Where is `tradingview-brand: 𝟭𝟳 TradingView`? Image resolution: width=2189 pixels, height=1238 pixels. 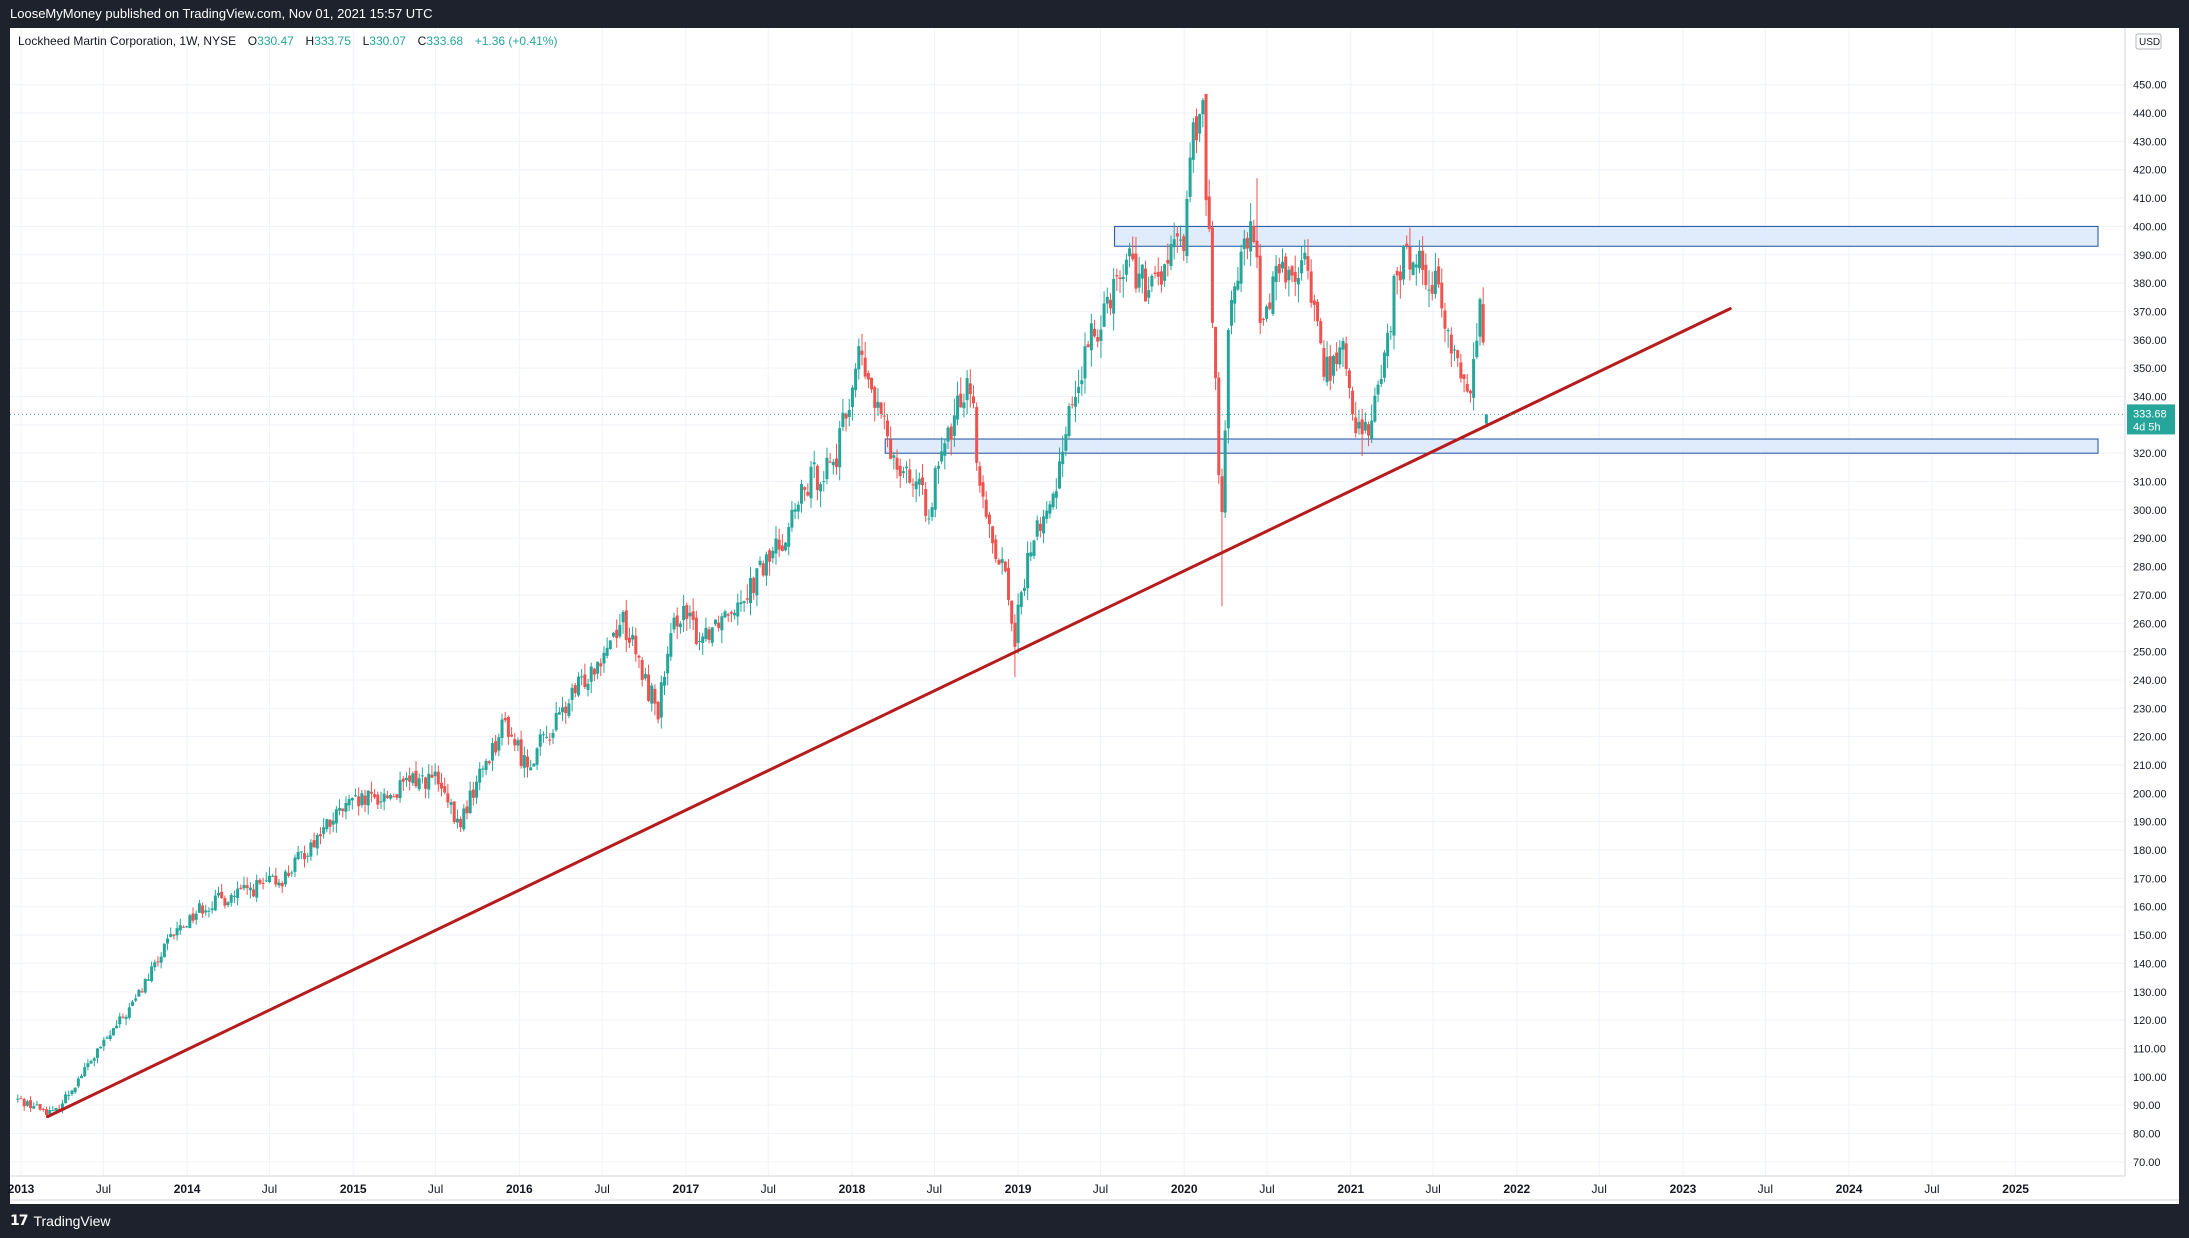 tradingview-brand: 𝟭𝟳 TradingView is located at coordinates (60, 1221).